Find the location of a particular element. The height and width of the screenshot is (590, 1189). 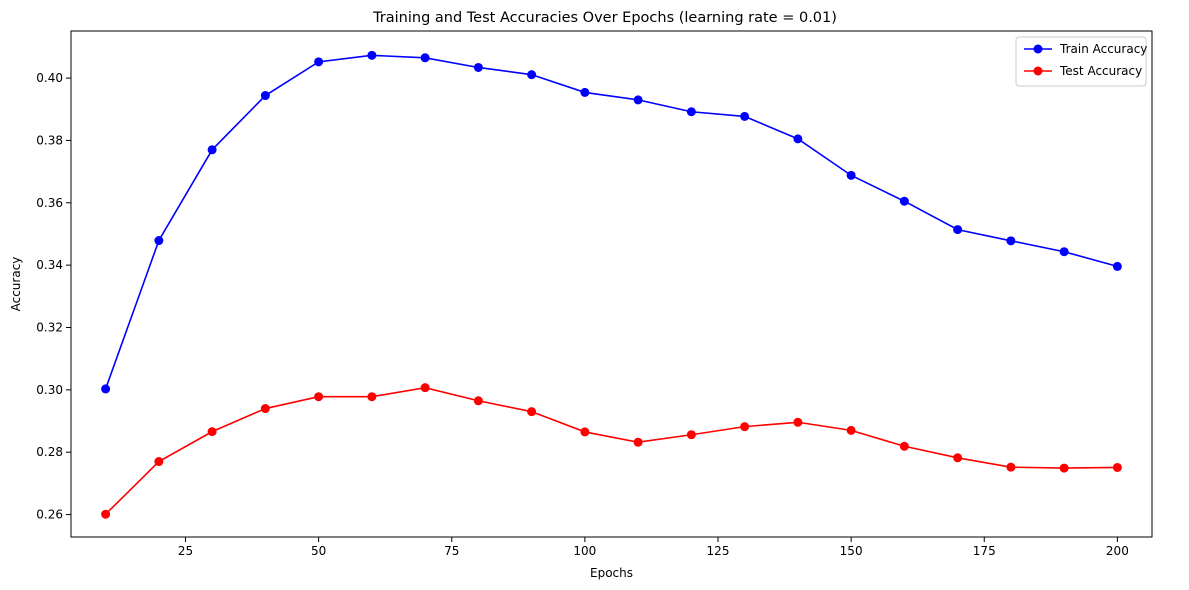

x-tick-label: 50 is located at coordinates (318, 551).